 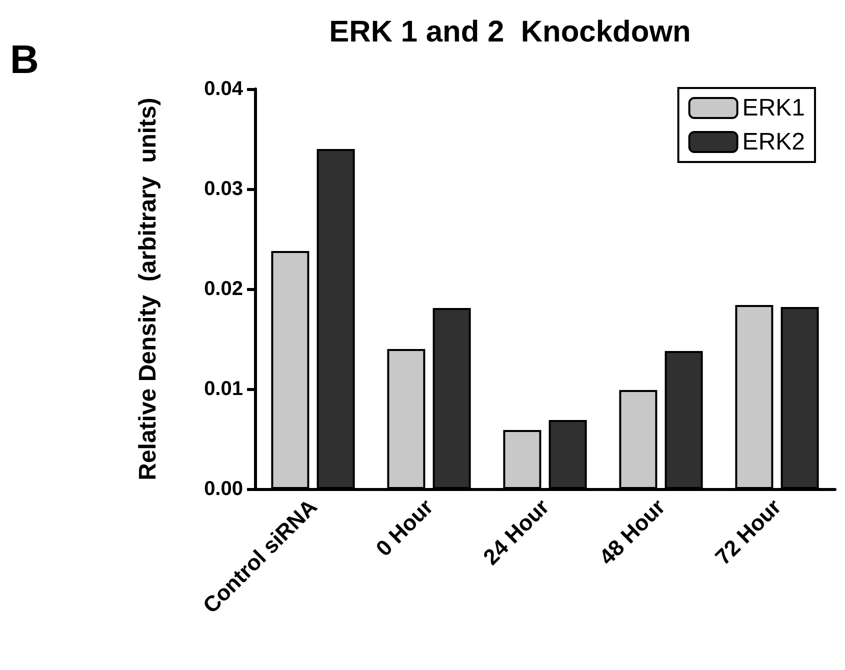 What do you see at coordinates (223, 389) in the screenshot?
I see `y-tick-label: 0.01` at bounding box center [223, 389].